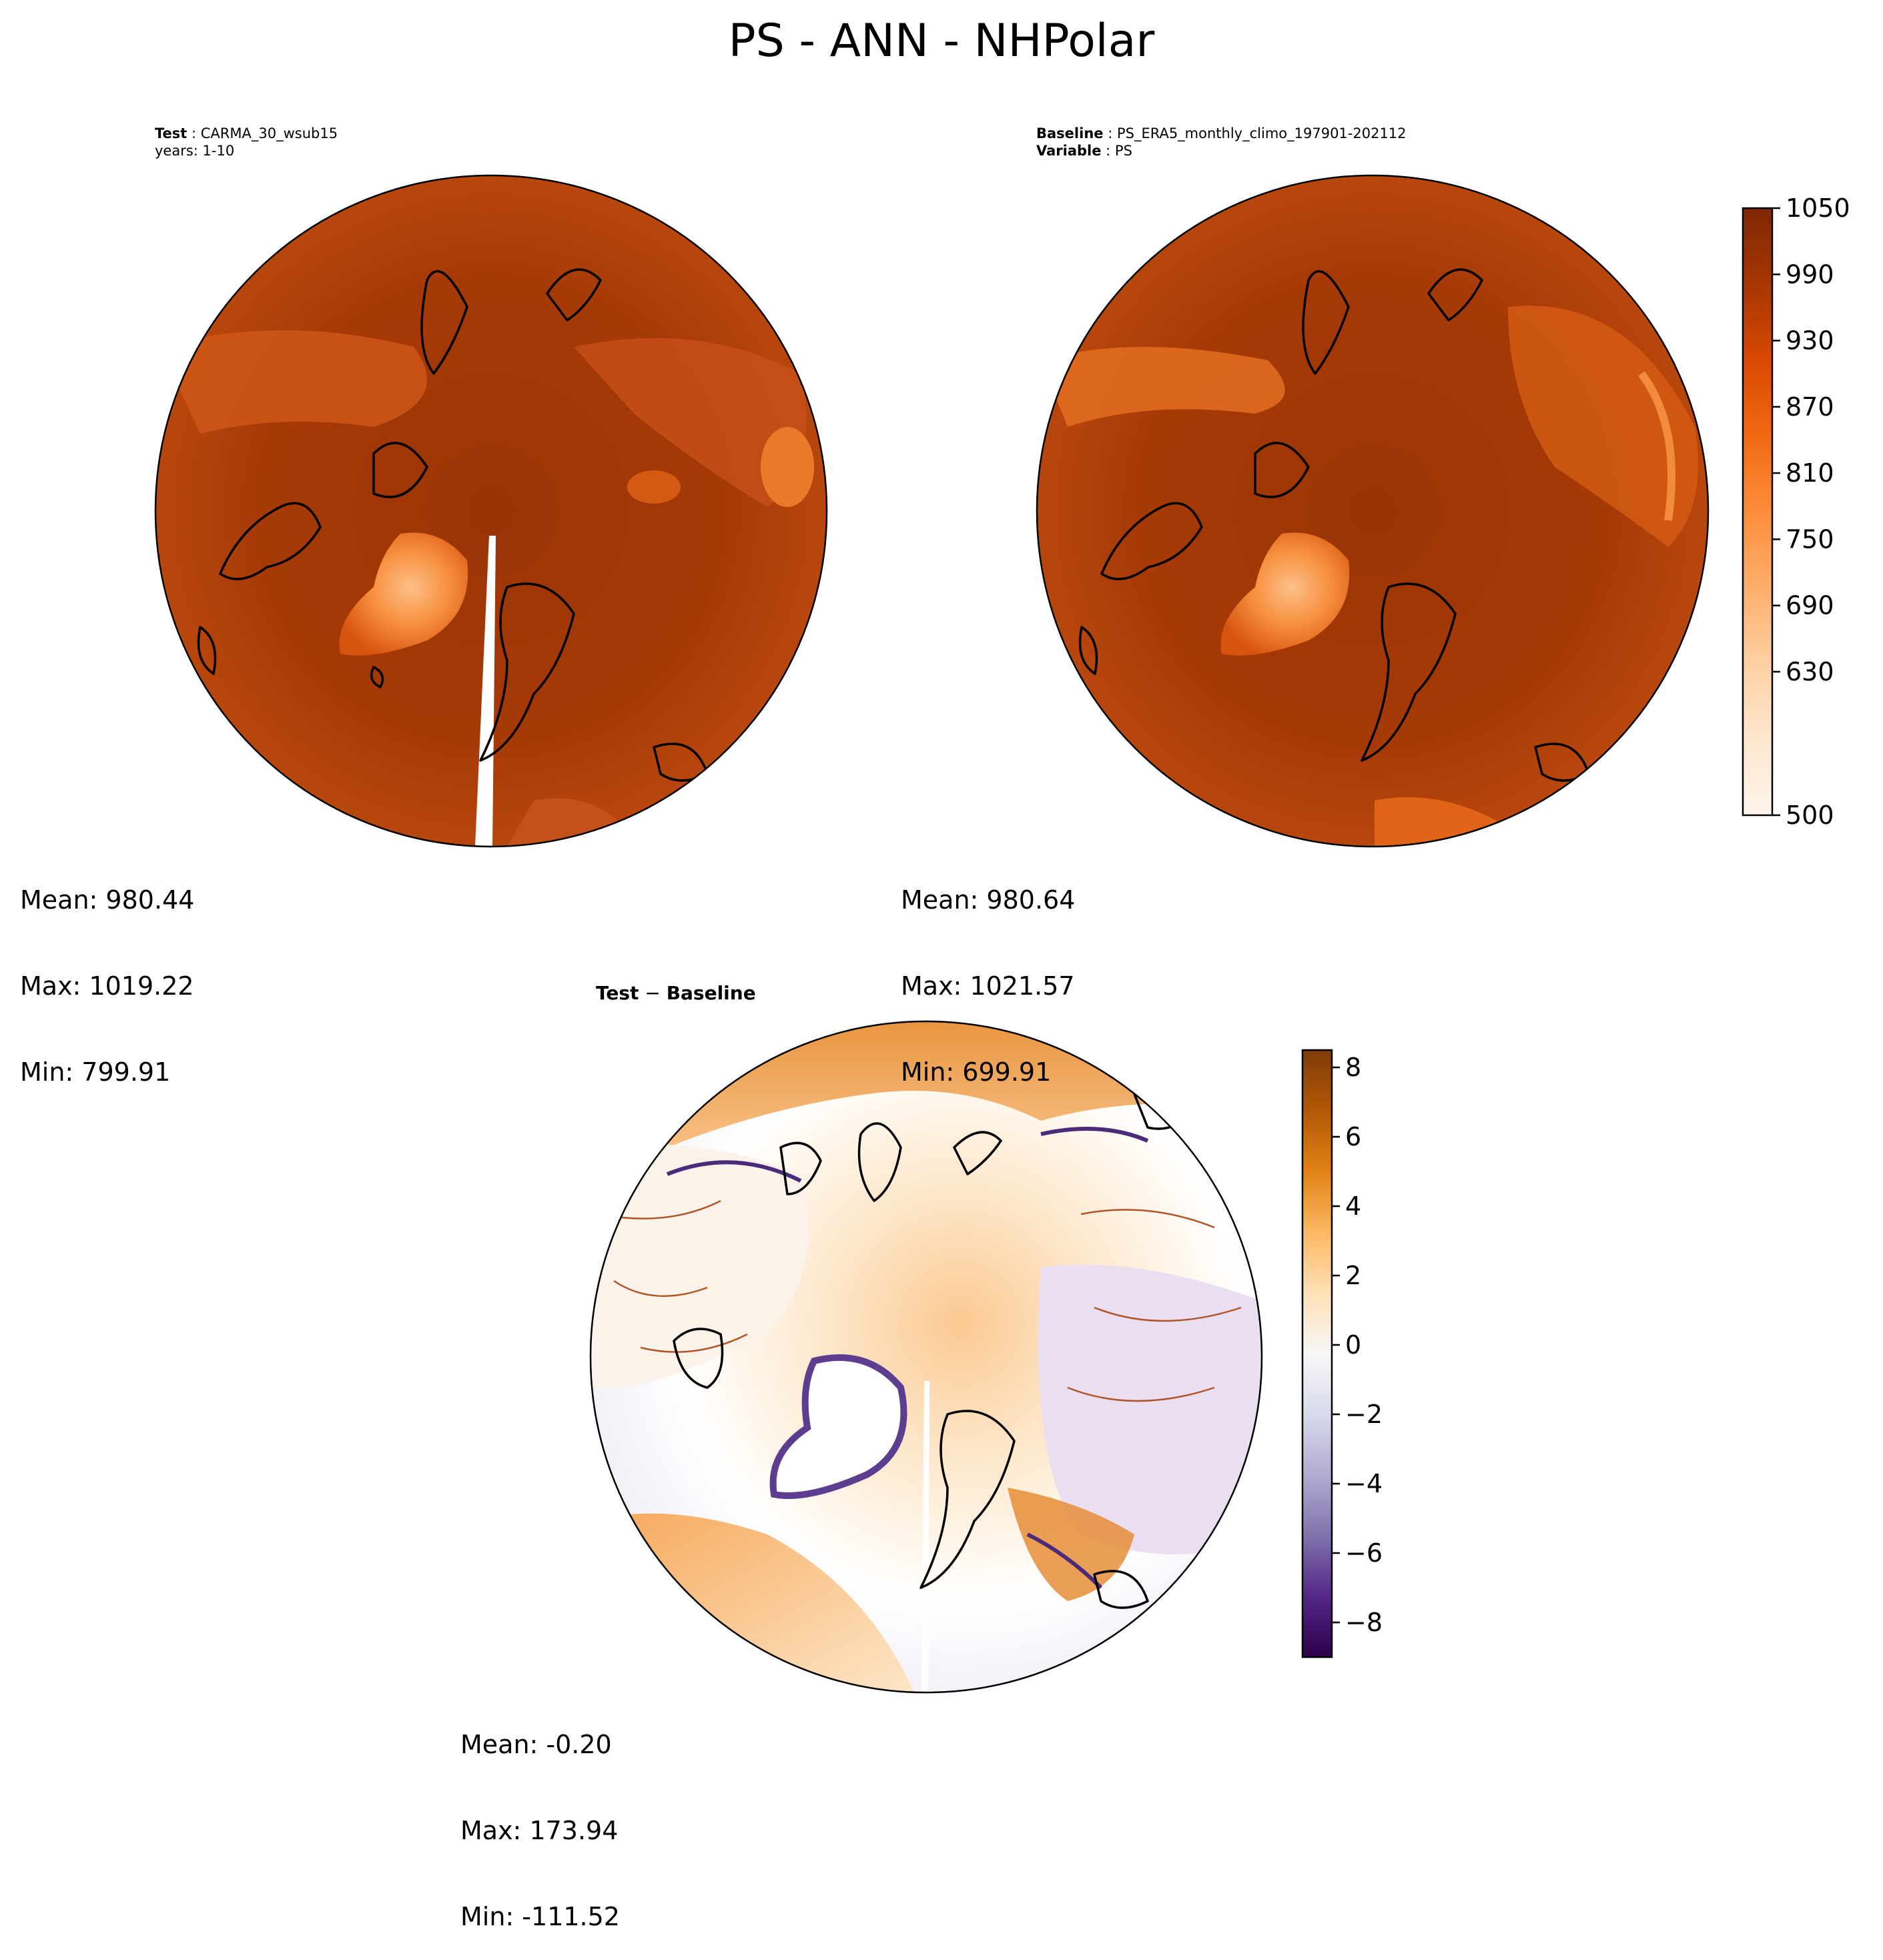 The image size is (1883, 1960). Describe the element at coordinates (1603, 427) in the screenshot. I see `baseline-field-america-band` at that location.